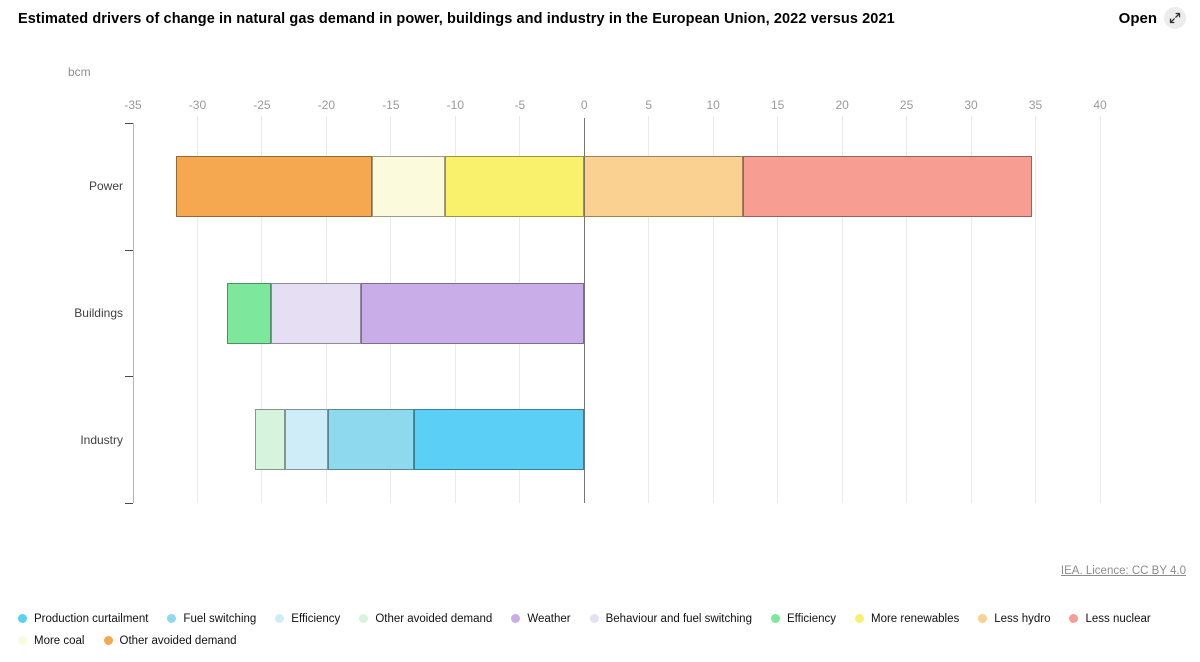 This screenshot has width=1200, height=662. What do you see at coordinates (455, 105) in the screenshot?
I see `x-axis-tick-label: -10` at bounding box center [455, 105].